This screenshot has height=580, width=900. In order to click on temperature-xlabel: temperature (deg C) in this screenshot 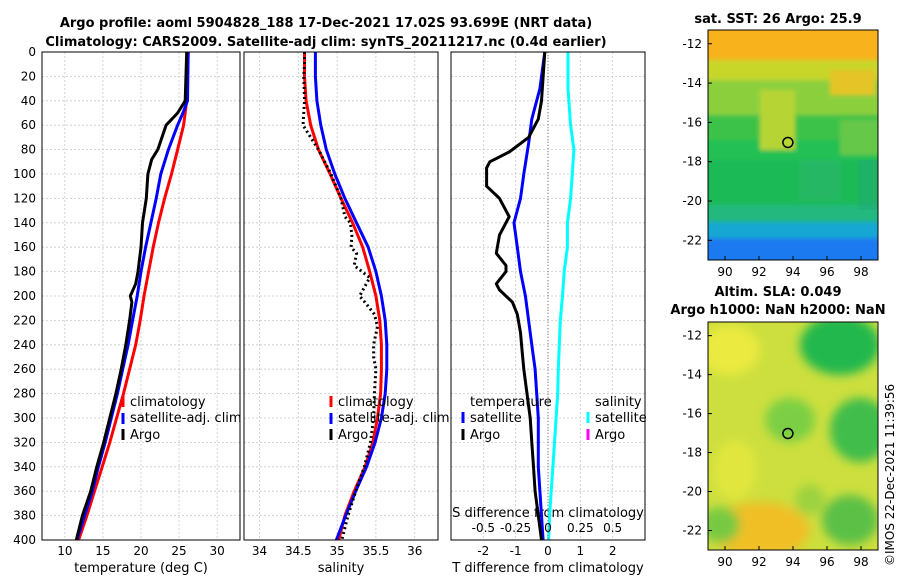, I will do `click(141, 568)`.